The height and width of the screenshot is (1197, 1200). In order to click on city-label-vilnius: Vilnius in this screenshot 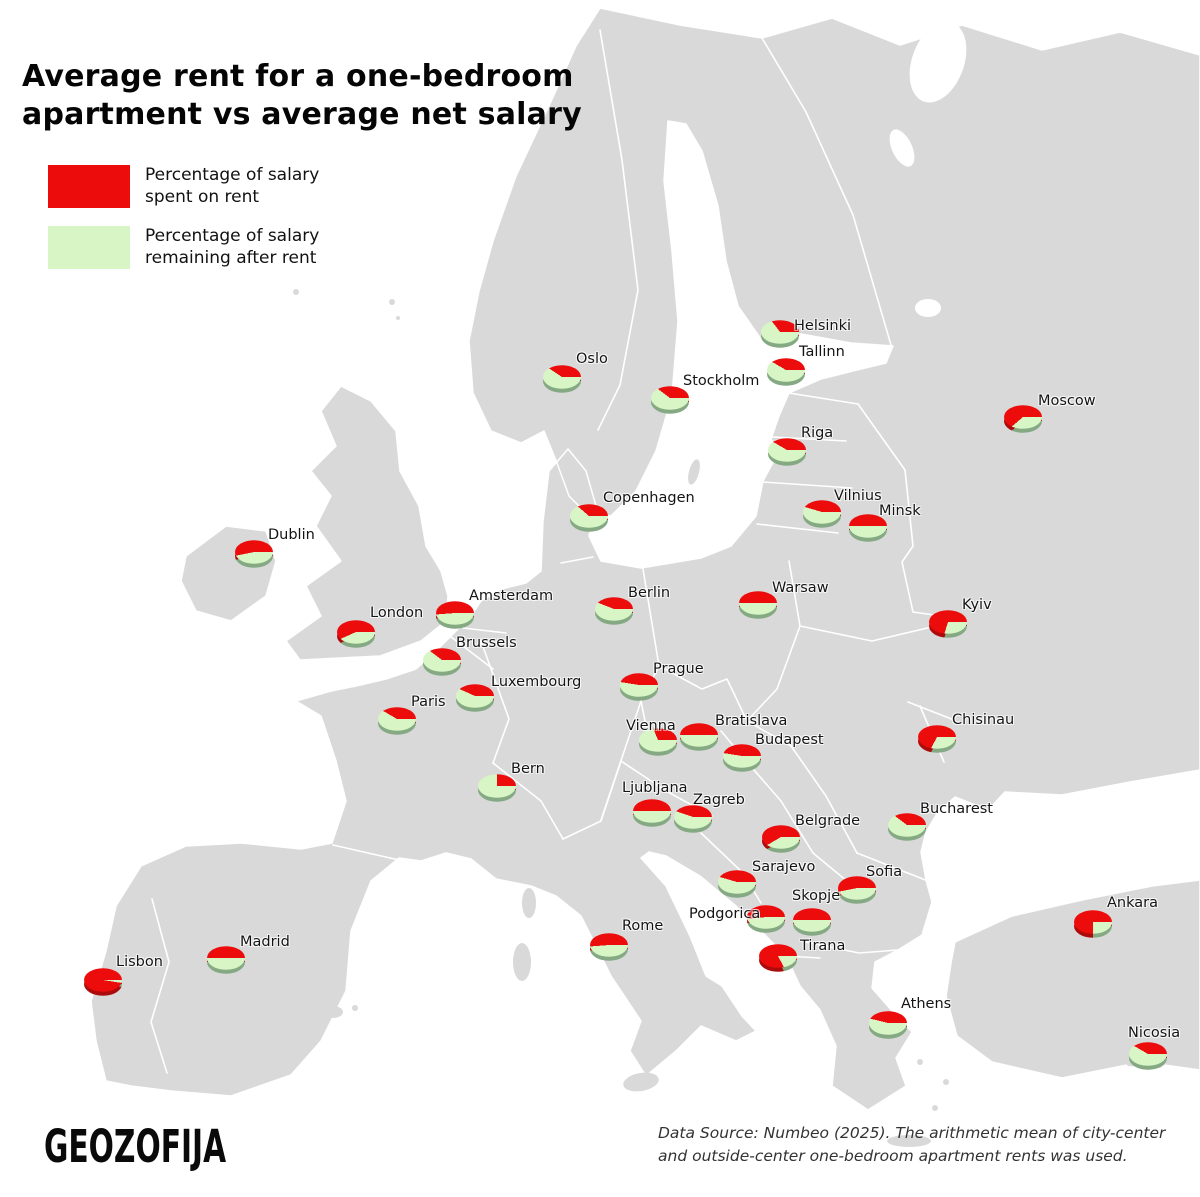, I will do `click(858, 496)`.